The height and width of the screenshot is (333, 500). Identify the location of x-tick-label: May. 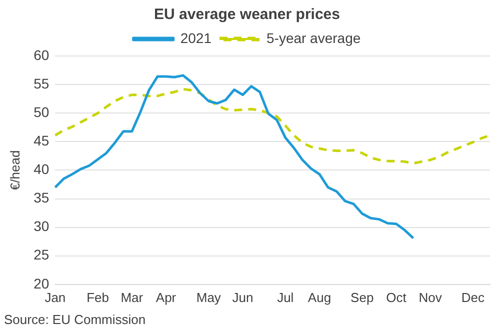
(209, 297).